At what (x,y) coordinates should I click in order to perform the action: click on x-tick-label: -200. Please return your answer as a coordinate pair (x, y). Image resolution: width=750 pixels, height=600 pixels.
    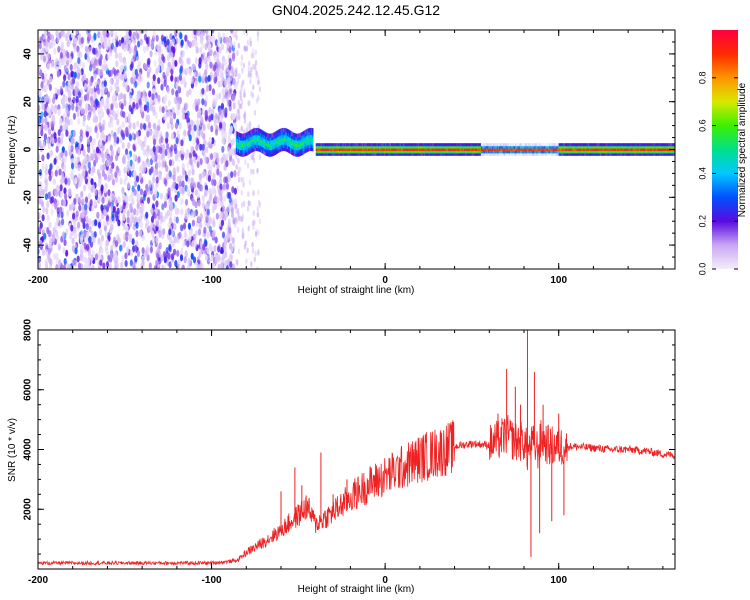
    Looking at the image, I should click on (38, 280).